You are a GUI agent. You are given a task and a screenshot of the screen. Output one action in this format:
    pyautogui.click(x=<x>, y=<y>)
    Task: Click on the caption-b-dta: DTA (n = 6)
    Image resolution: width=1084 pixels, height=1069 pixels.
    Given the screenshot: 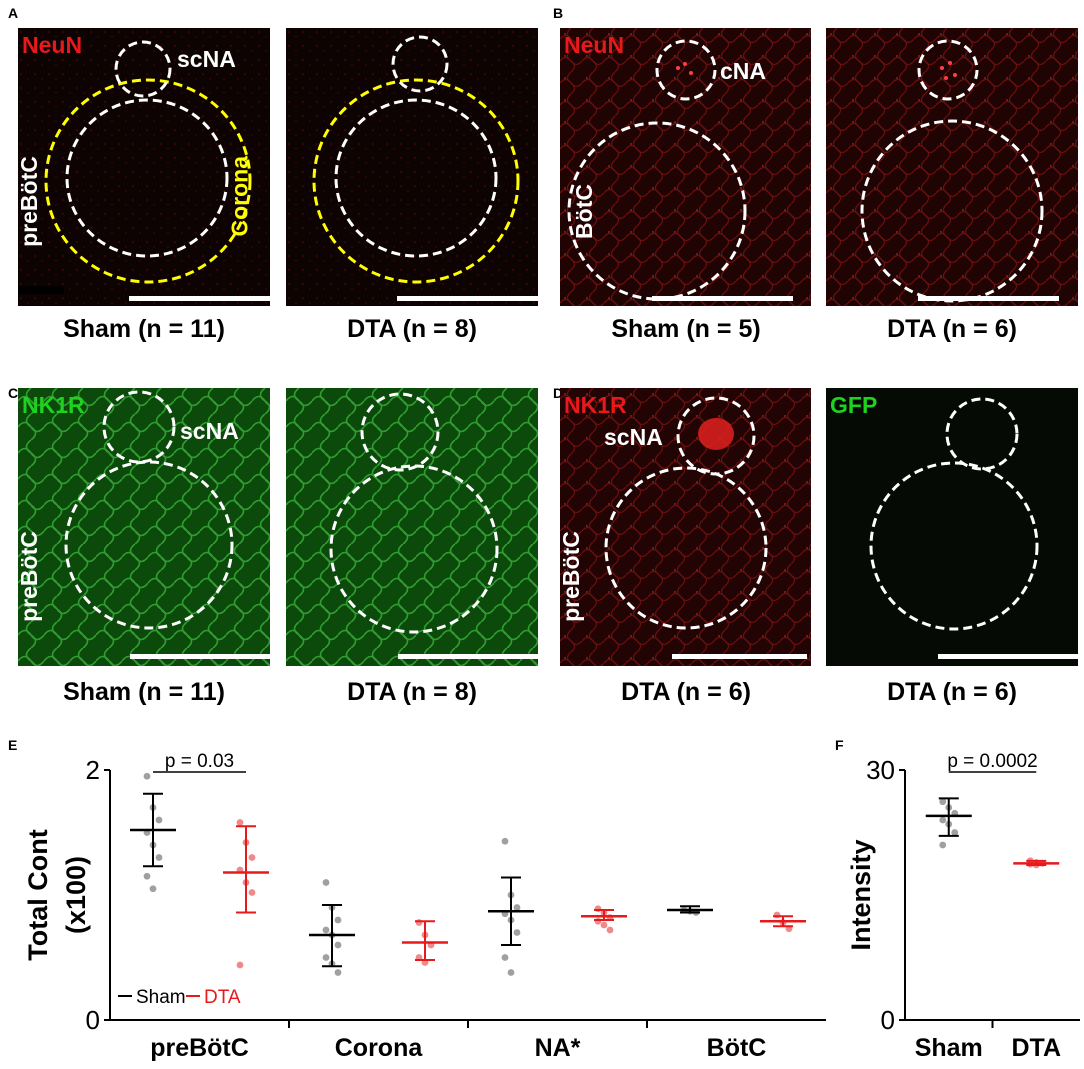 What is the action you would take?
    pyautogui.click(x=952, y=329)
    